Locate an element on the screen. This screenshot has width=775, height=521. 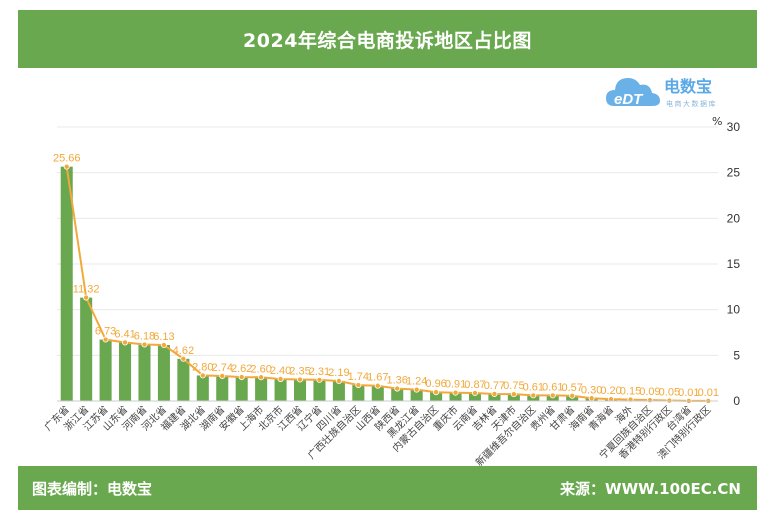
data-label: 2.62 is located at coordinates (241, 369).